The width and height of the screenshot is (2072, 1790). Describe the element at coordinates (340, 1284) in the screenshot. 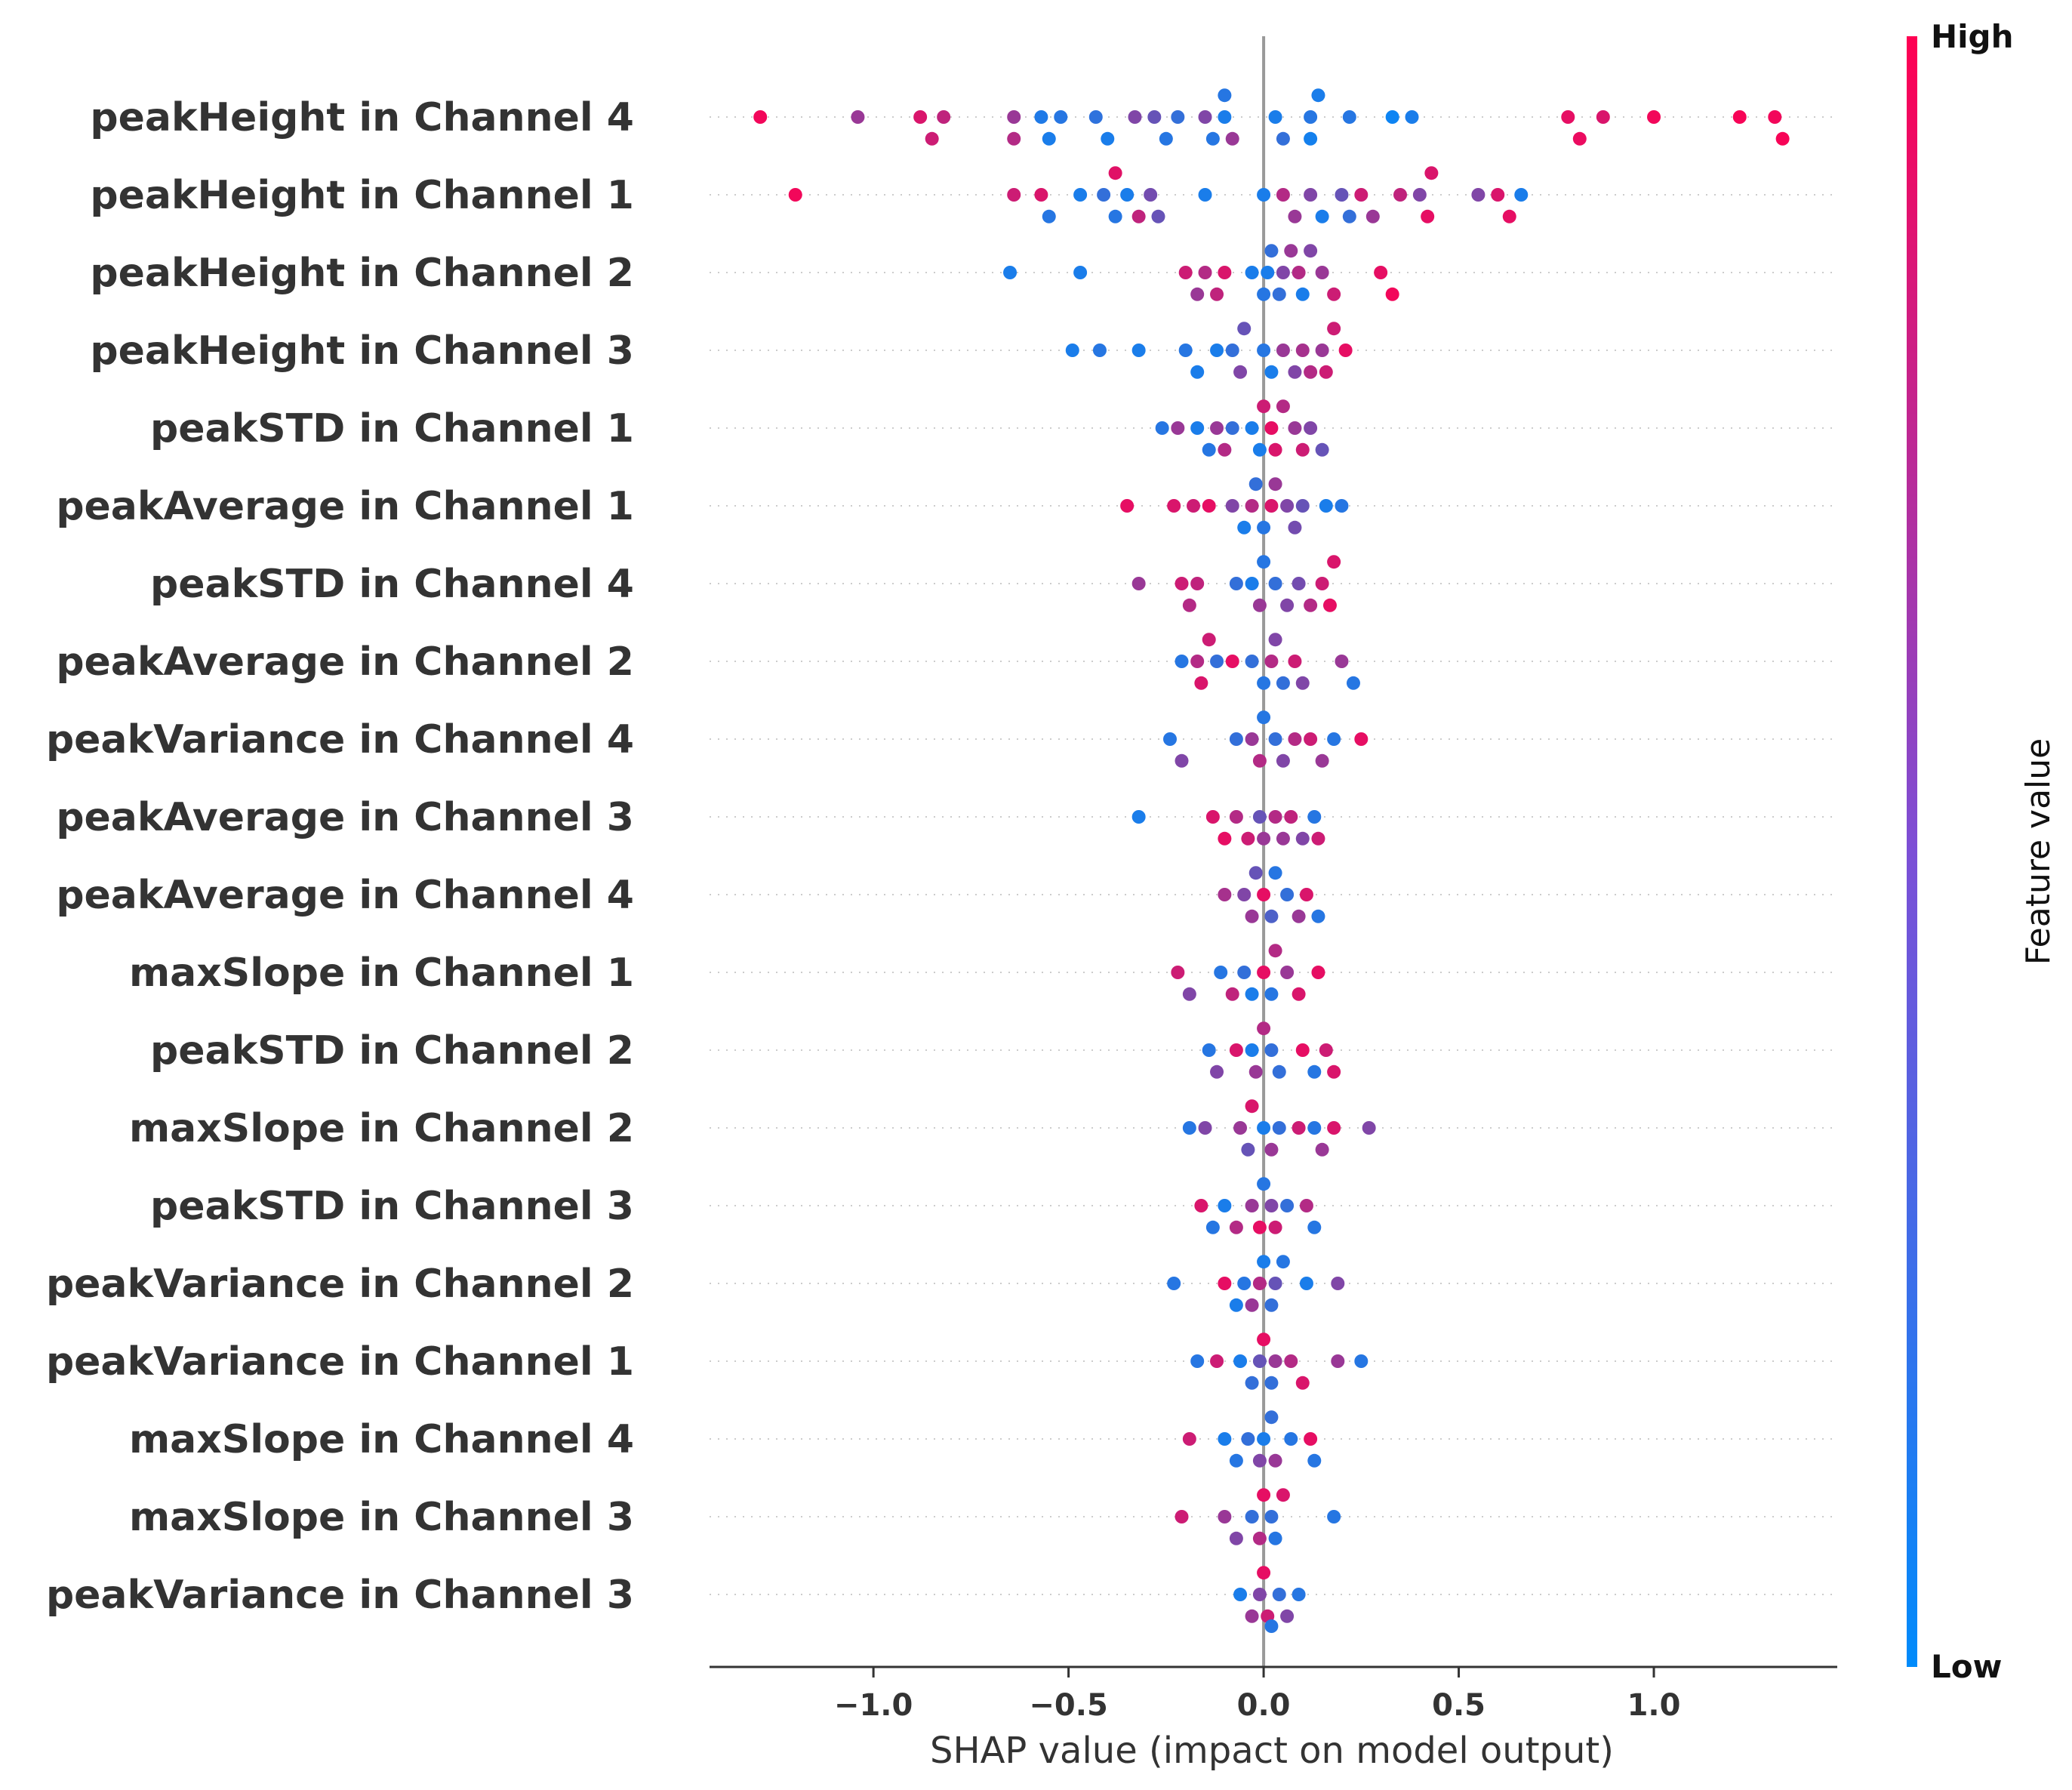

I see `feature-label: peakVariance in Channel 2` at that location.